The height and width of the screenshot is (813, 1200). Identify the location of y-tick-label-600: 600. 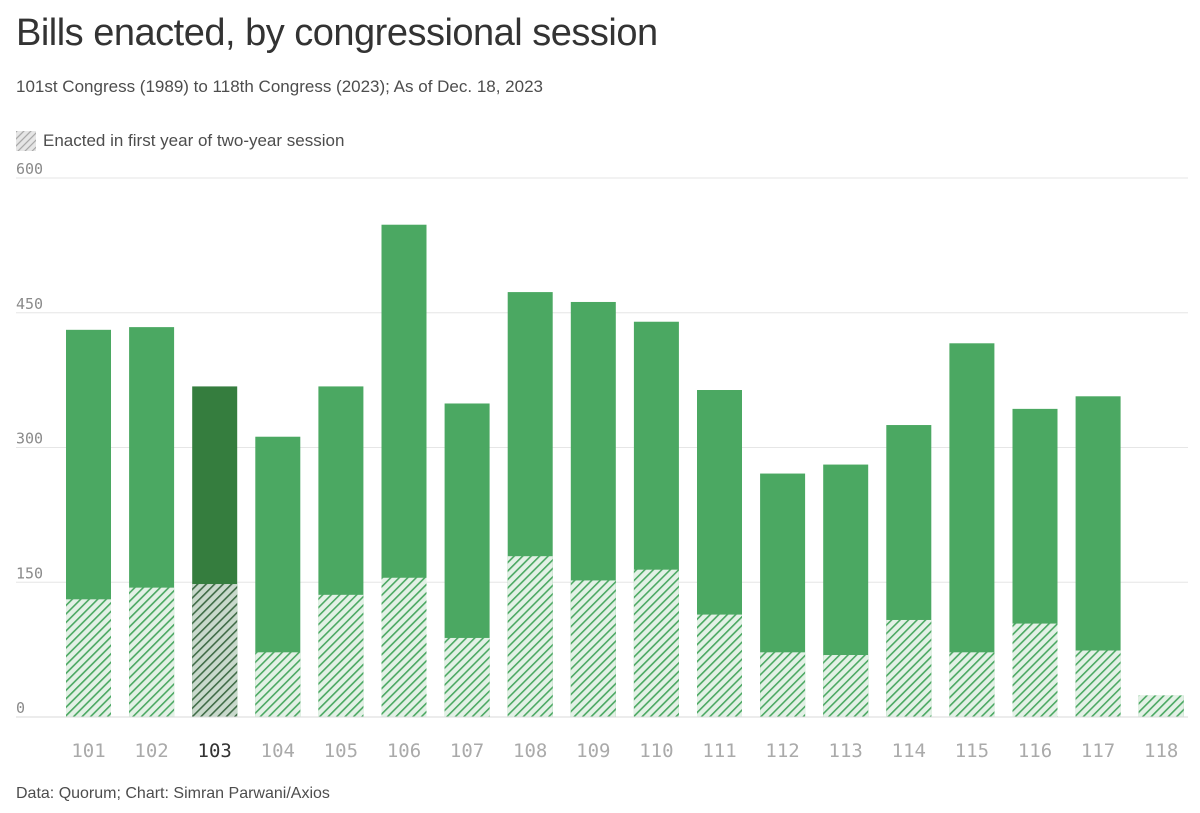
(29, 169).